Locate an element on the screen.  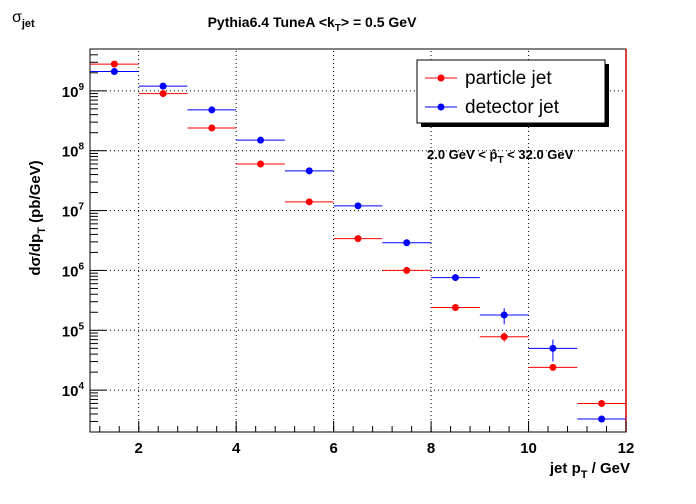
canvas-label: σjet is located at coordinates (23, 19).